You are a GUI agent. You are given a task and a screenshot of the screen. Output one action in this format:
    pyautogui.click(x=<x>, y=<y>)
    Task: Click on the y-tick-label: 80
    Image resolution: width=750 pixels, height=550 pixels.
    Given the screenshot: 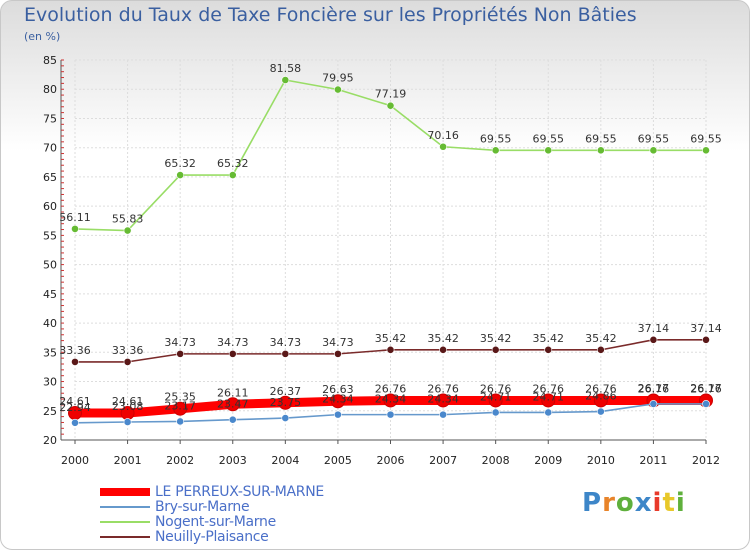 What is the action you would take?
    pyautogui.click(x=50, y=89)
    